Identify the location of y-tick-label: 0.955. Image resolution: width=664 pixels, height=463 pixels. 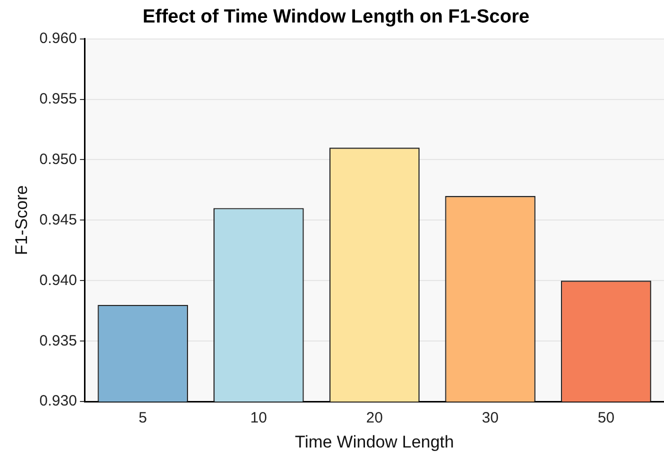
(58, 99).